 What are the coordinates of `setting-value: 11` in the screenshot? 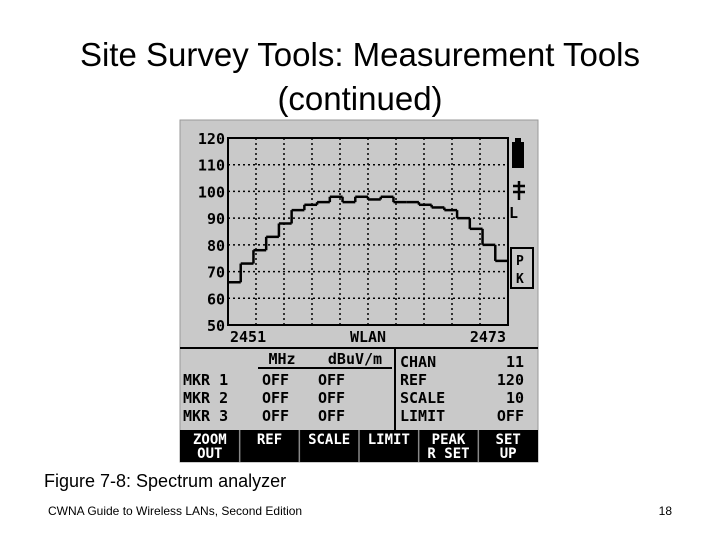 It's located at (515, 362).